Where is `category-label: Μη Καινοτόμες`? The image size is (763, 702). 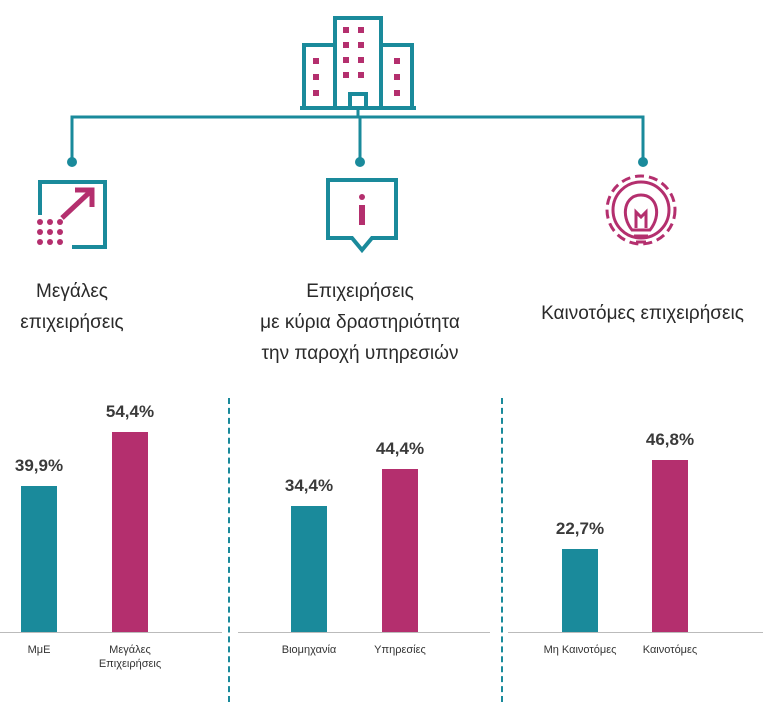
category-label: Μη Καινοτόμες is located at coordinates (580, 650).